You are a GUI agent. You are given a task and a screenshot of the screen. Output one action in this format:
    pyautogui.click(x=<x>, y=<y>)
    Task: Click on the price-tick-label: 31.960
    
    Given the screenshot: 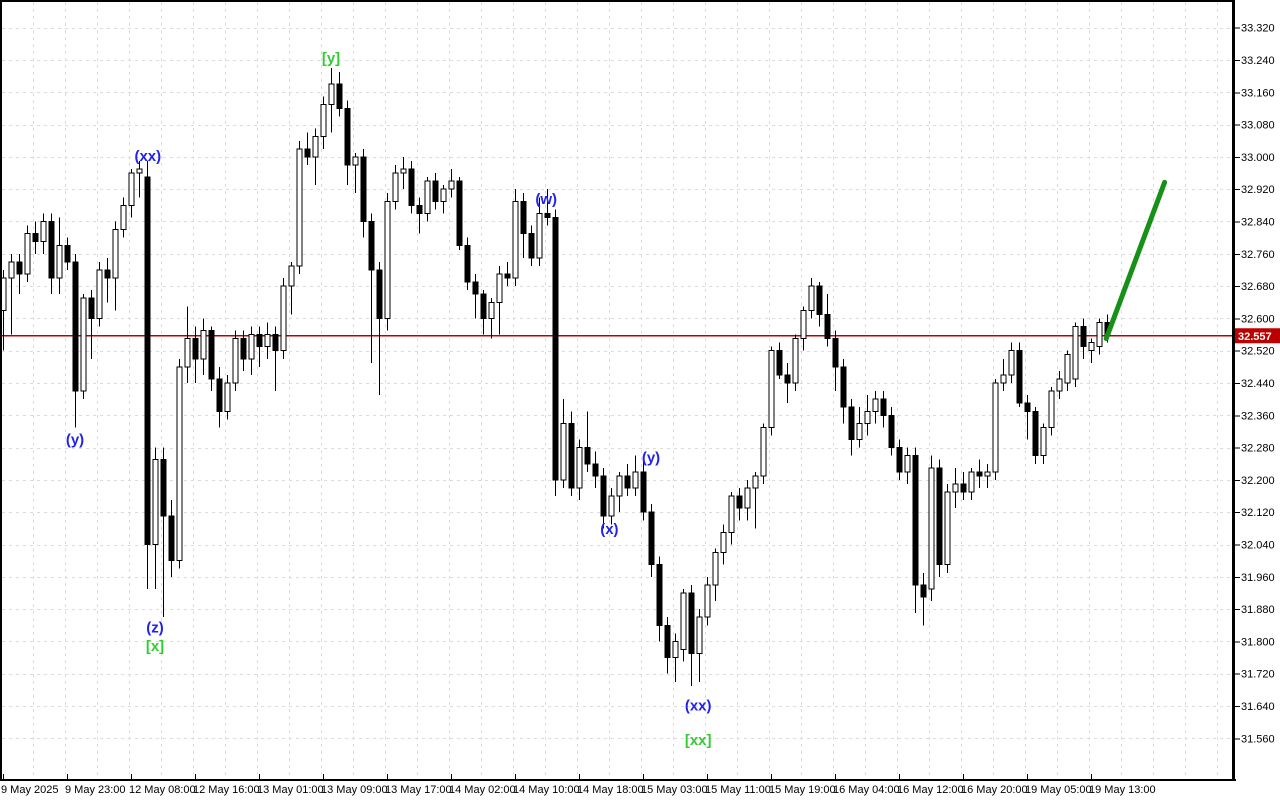 What is the action you would take?
    pyautogui.click(x=1258, y=578)
    